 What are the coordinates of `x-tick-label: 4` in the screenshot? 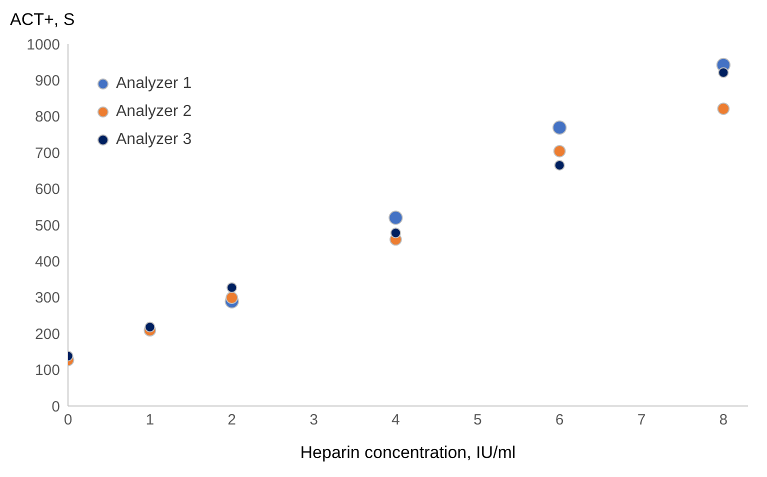 It's located at (396, 420).